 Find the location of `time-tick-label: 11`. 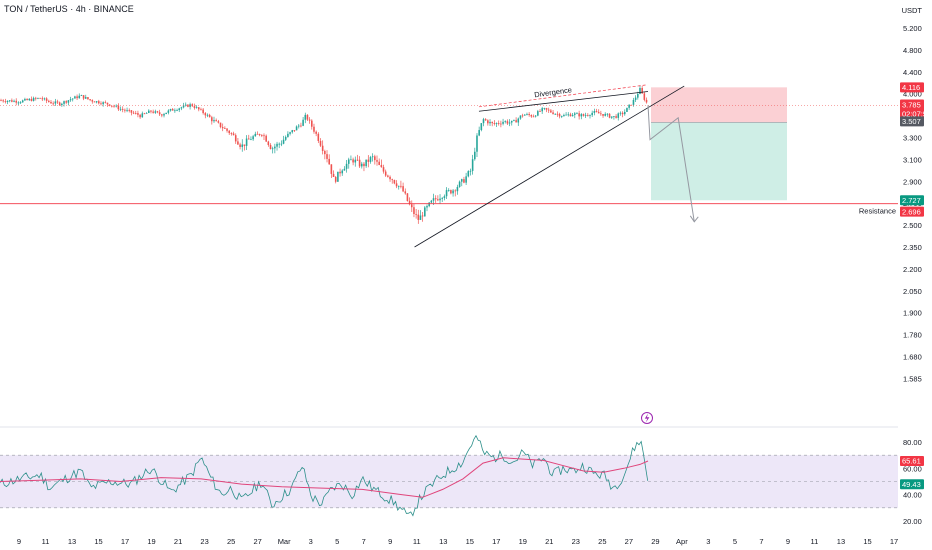

time-tick-label: 11 is located at coordinates (46, 541).